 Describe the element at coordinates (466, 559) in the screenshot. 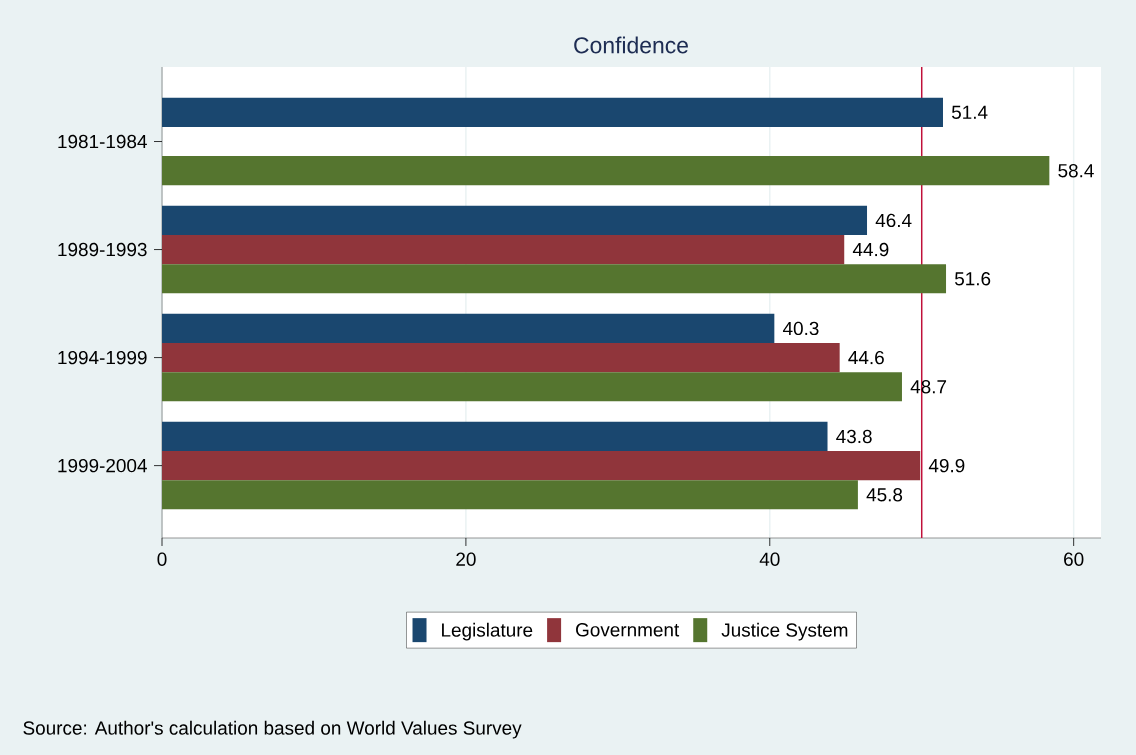

I see `x-tick-label: 20` at that location.